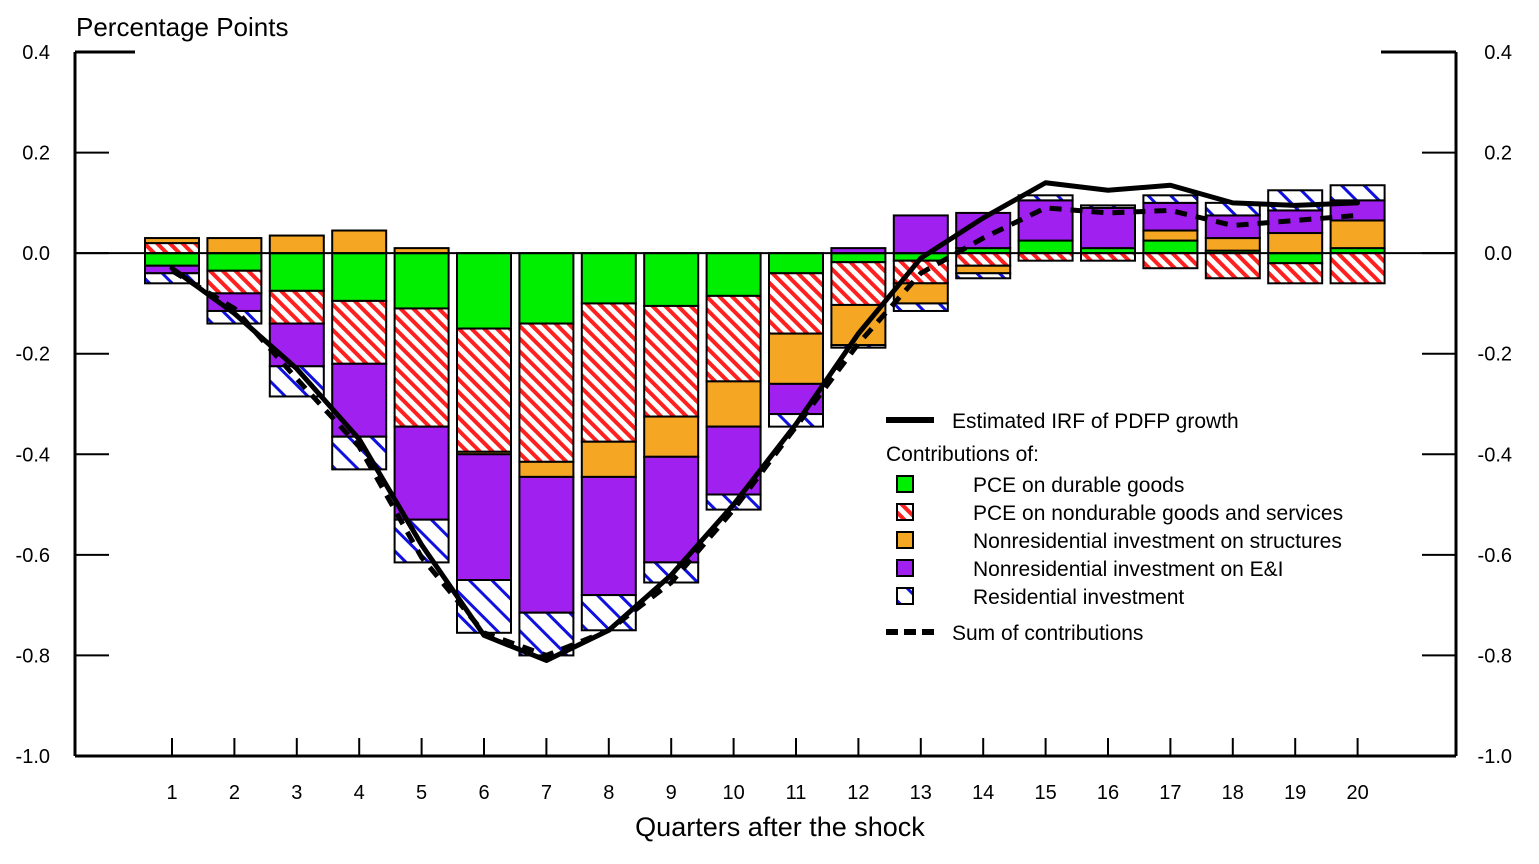  I want to click on bar-q9-s4, so click(671, 509).